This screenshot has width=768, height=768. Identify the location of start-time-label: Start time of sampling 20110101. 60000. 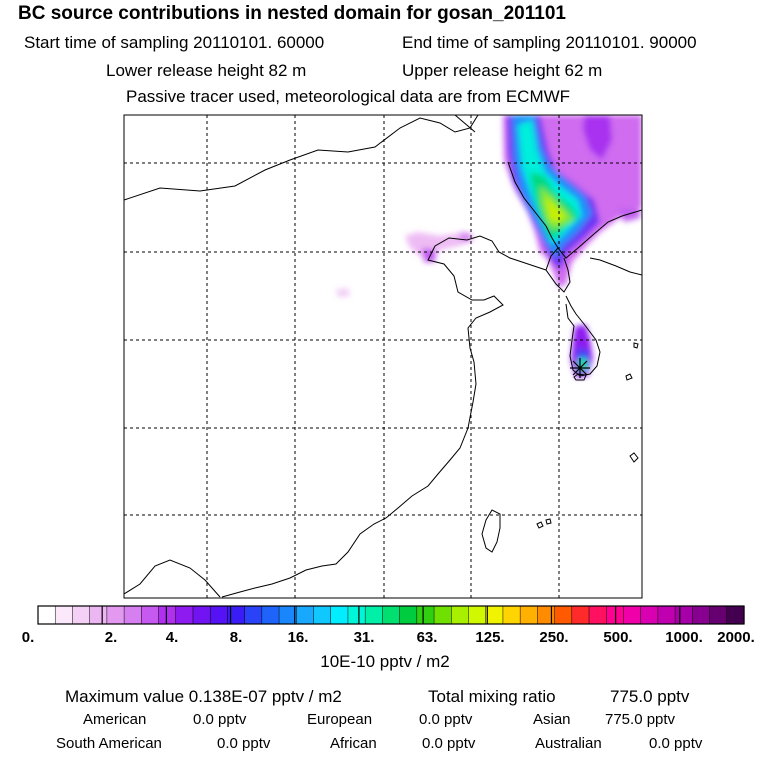
(174, 42).